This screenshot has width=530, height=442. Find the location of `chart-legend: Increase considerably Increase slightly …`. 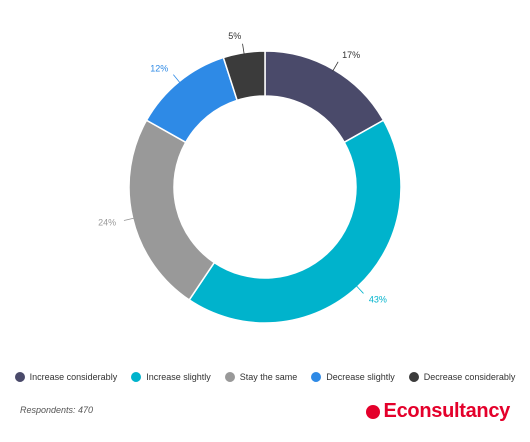

chart-legend: Increase considerably Increase slightly … is located at coordinates (265, 377).